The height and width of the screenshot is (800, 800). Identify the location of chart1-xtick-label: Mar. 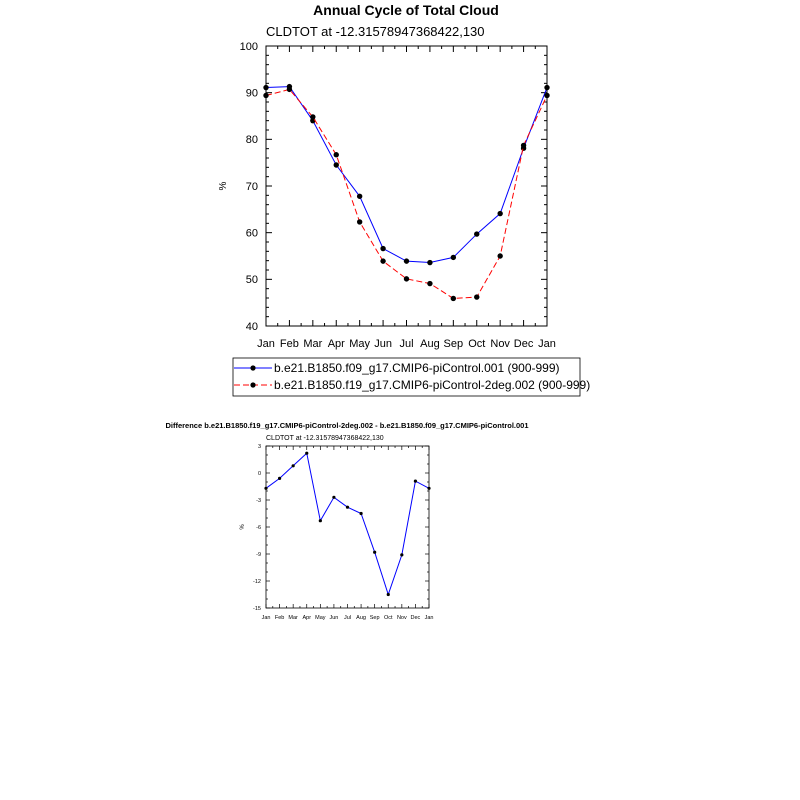
(312, 344).